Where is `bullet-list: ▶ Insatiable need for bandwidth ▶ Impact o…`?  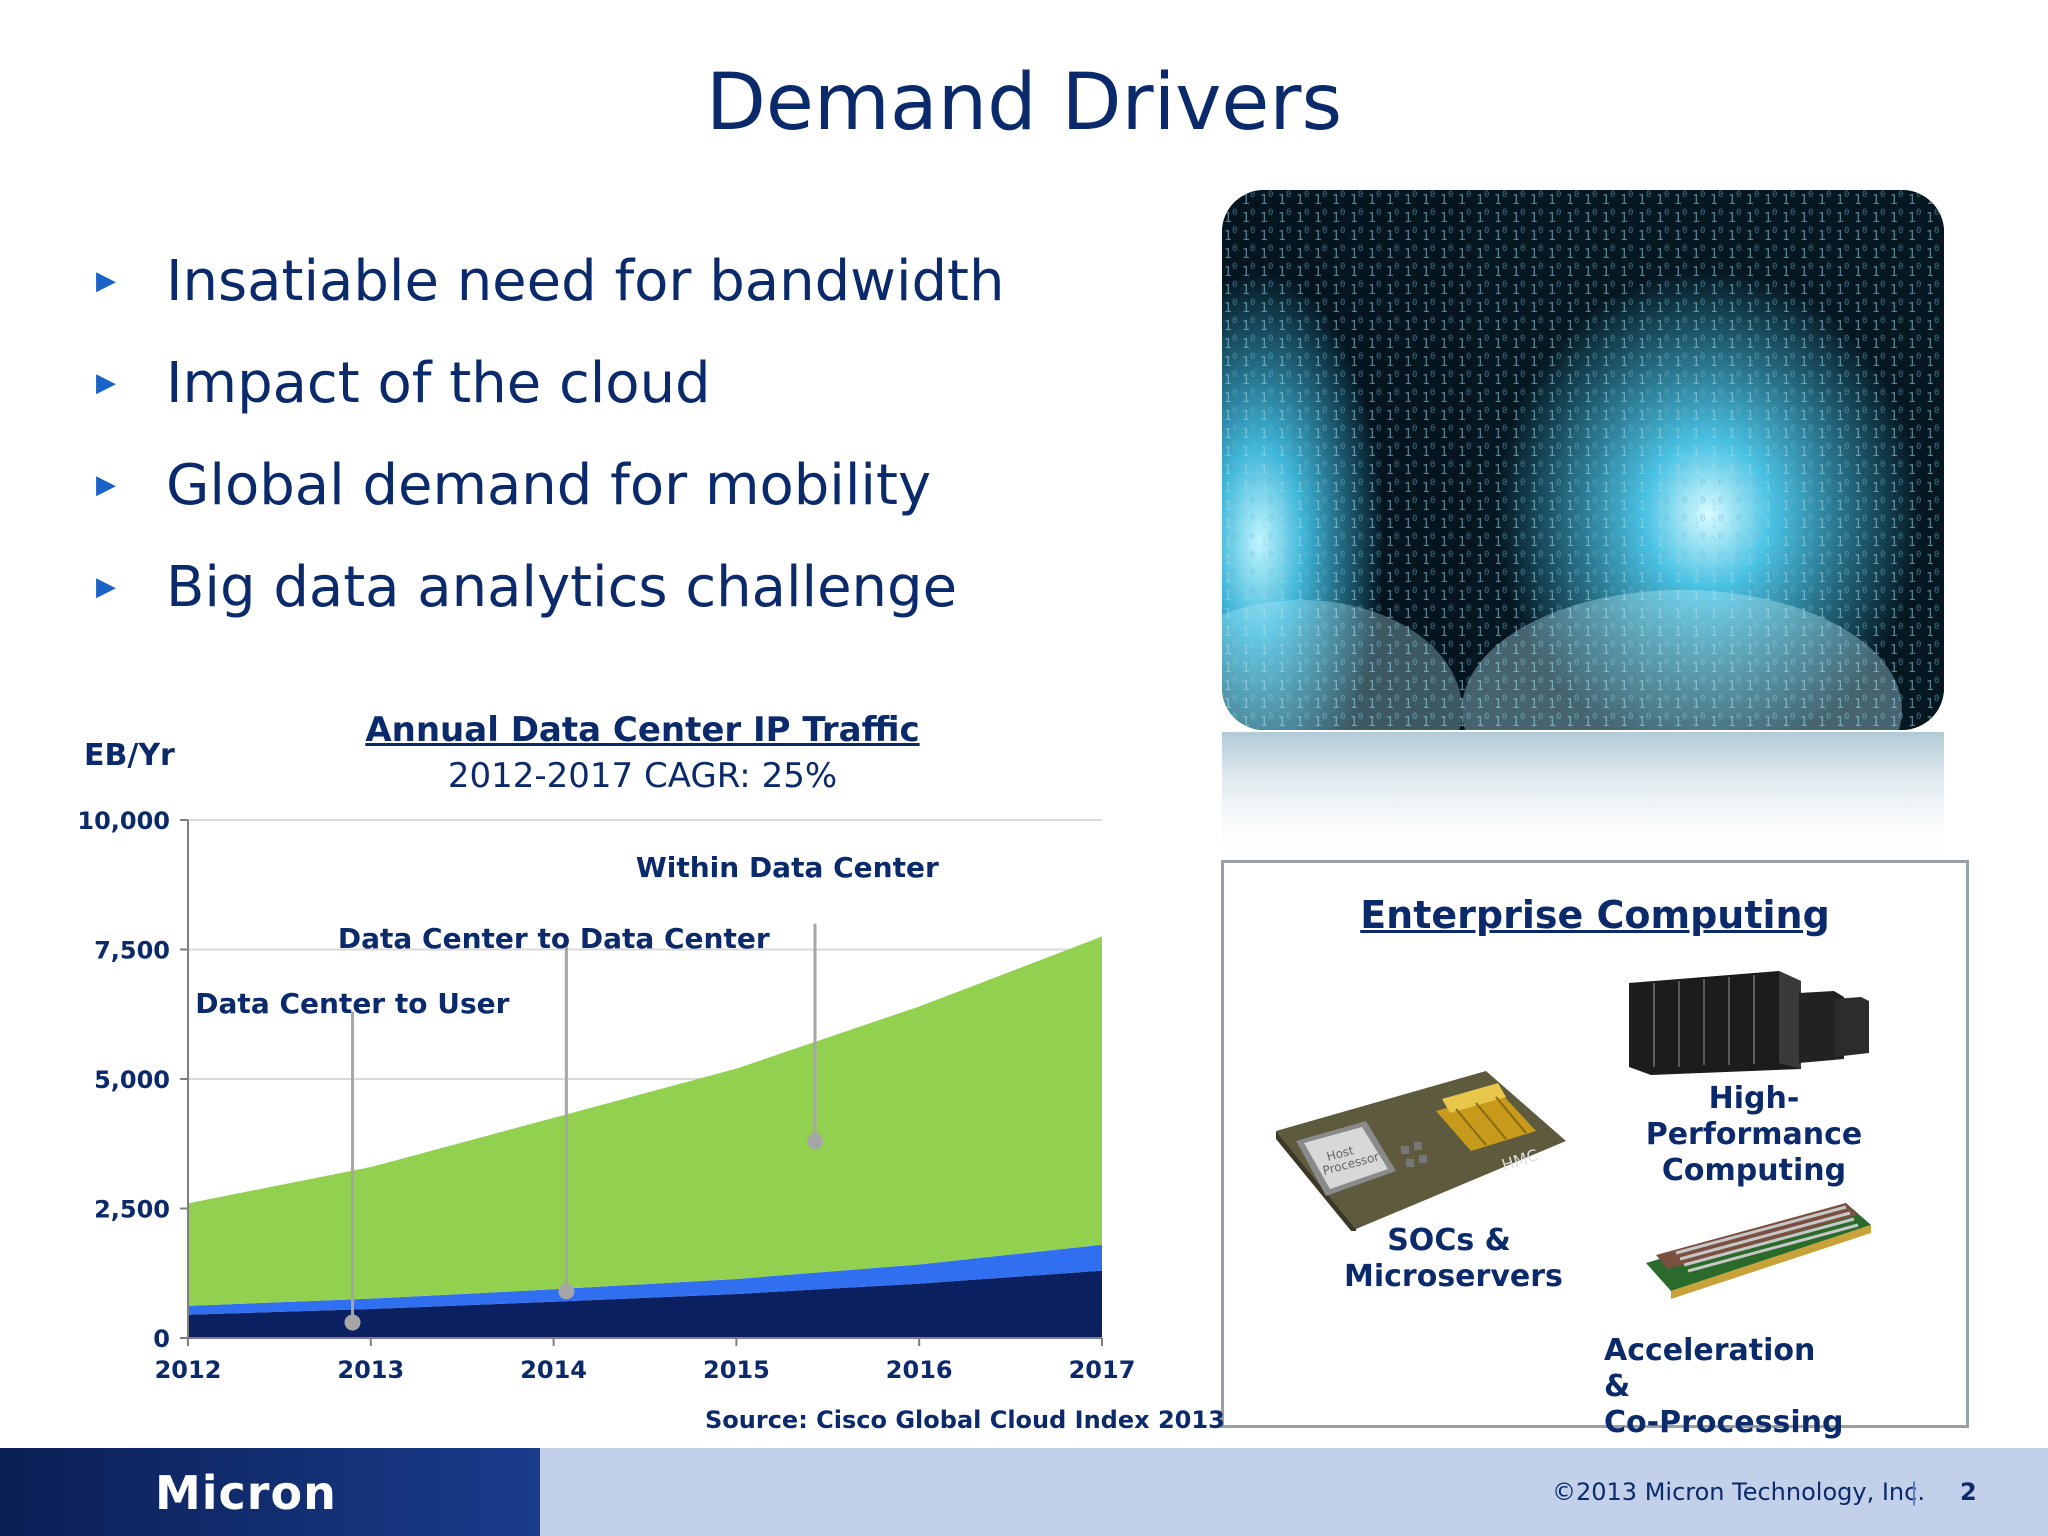 bullet-list: ▶ Insatiable need for bandwidth ▶ Impact o… is located at coordinates (550, 434).